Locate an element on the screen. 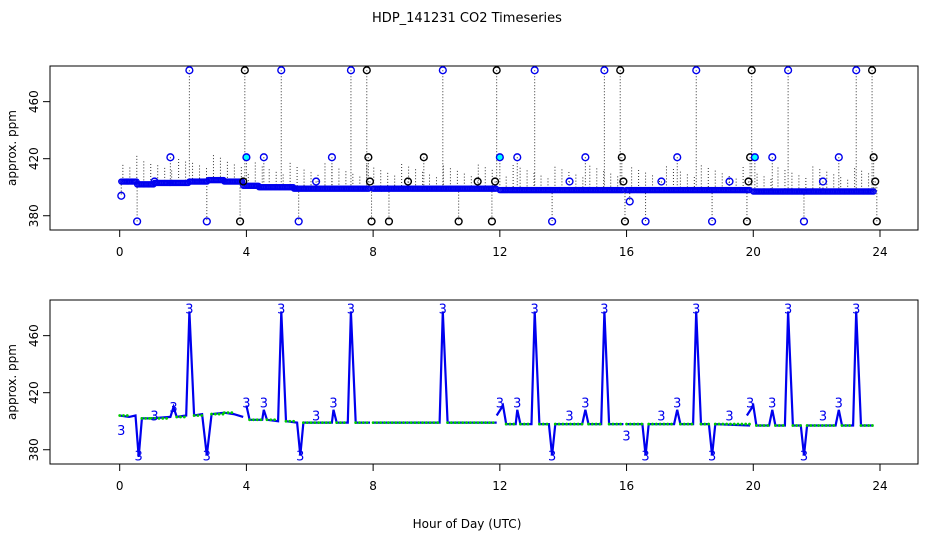  bottom-x-tick-label: 8 is located at coordinates (373, 486).